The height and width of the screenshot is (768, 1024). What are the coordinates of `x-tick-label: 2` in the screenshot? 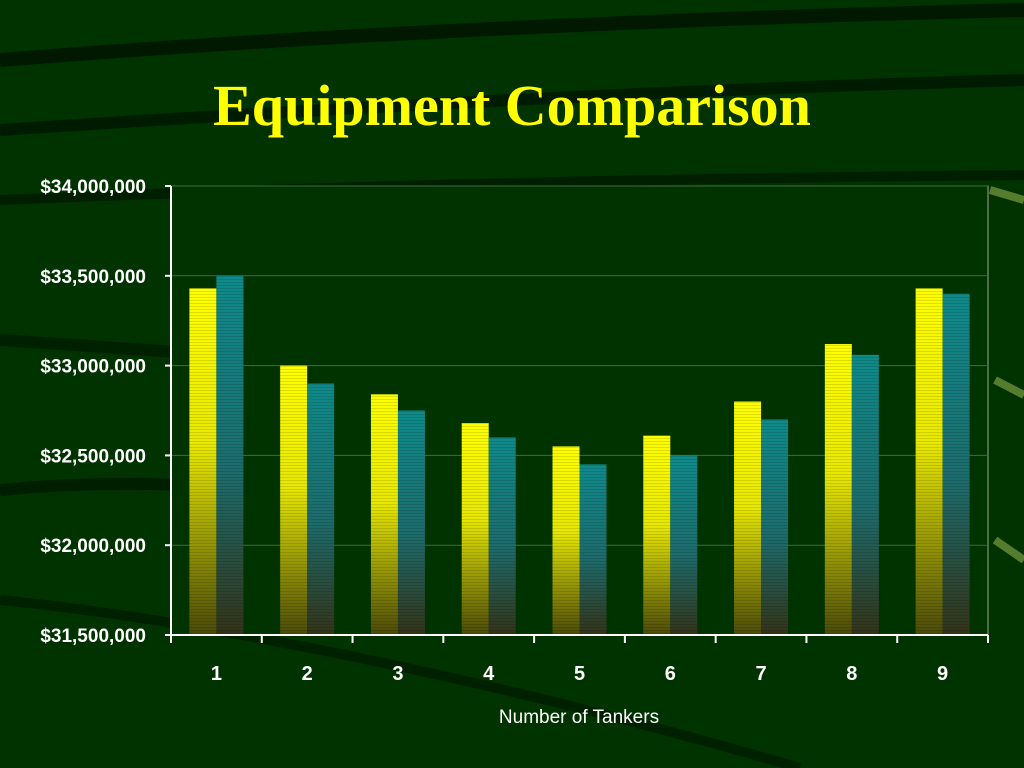 It's located at (307, 674).